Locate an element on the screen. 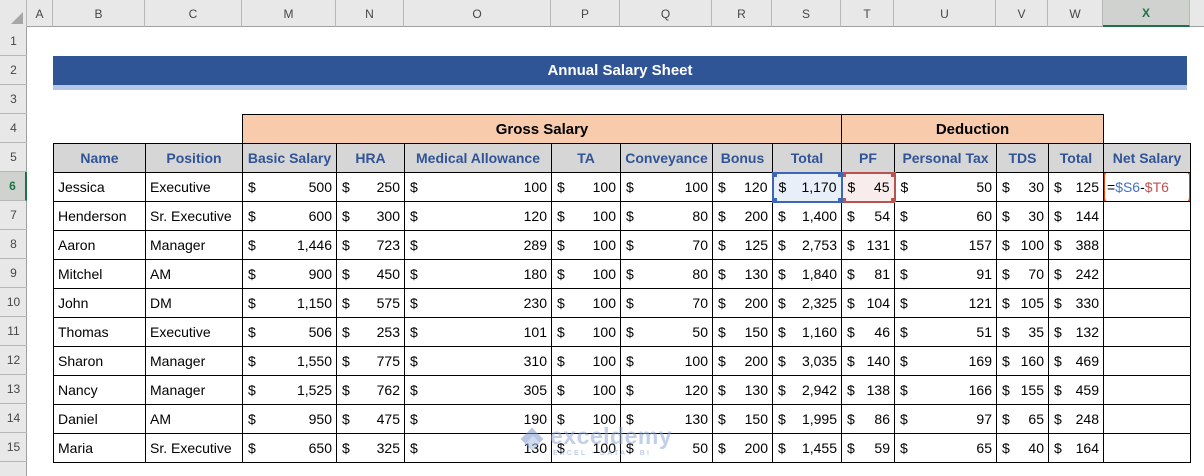  column-header-U: U is located at coordinates (945, 13).